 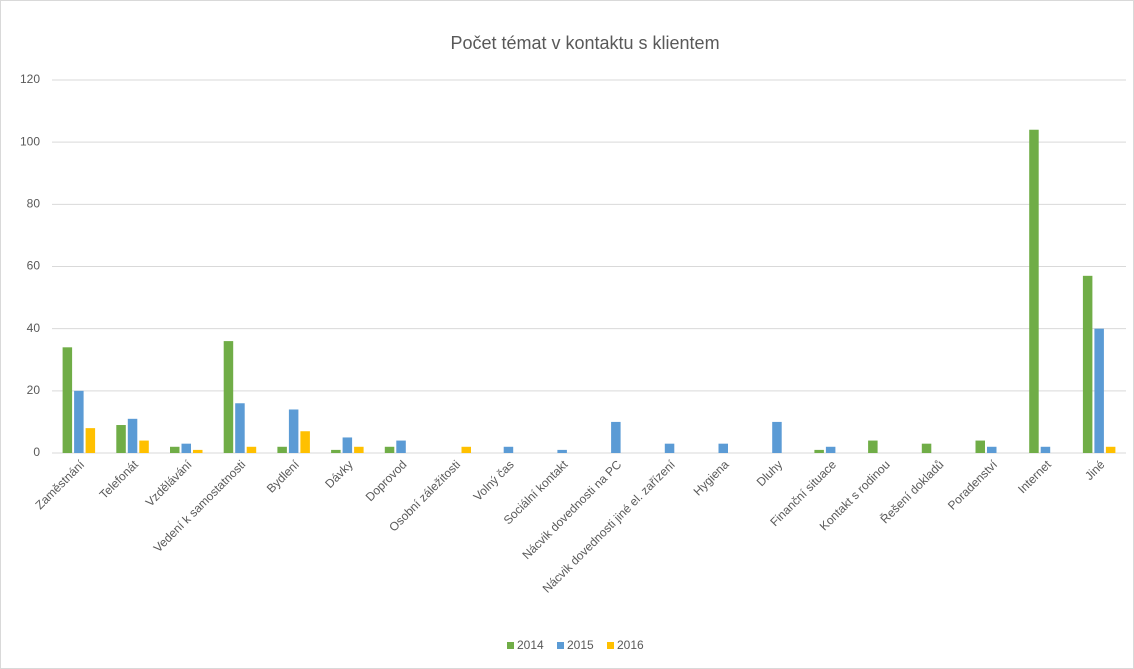 I want to click on y-tick-label: 20, so click(x=34, y=390).